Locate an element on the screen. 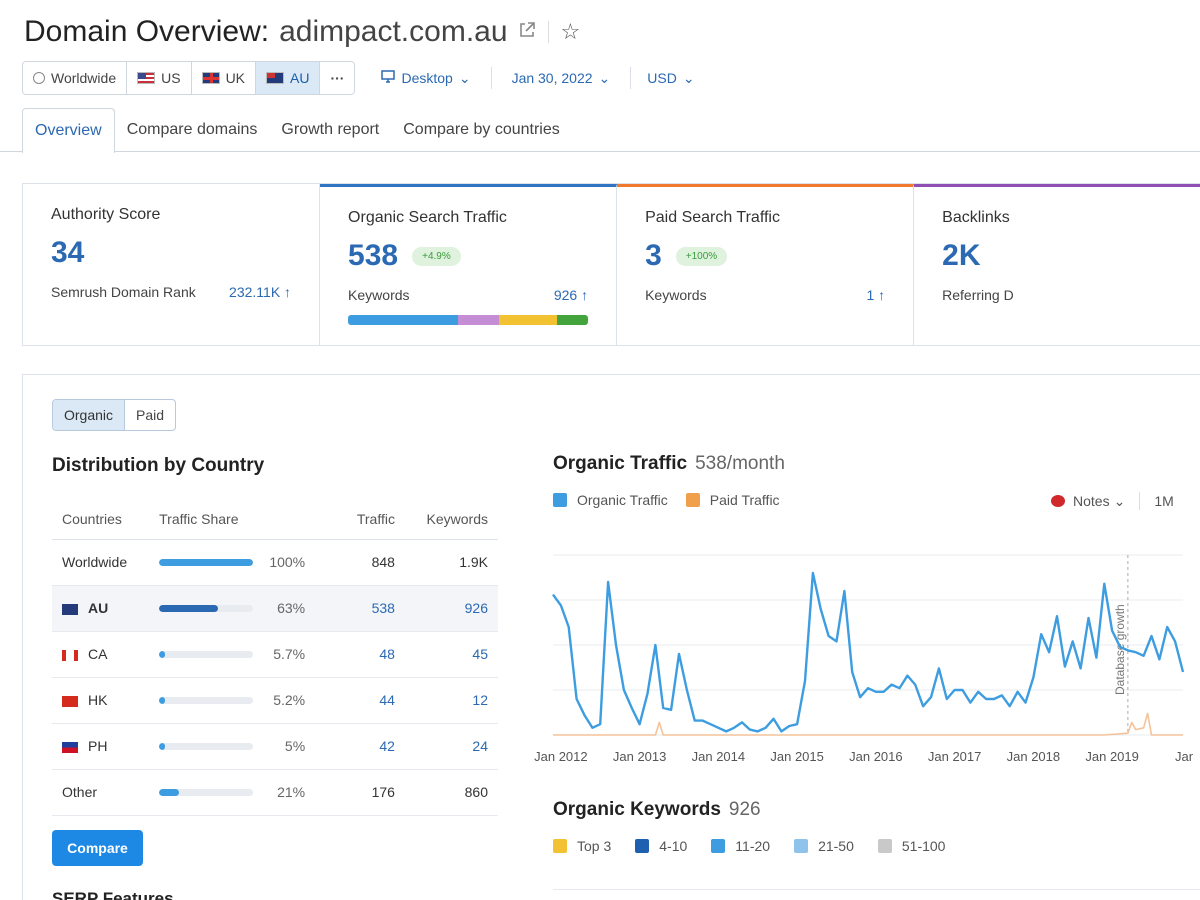 The height and width of the screenshot is (900, 1200). serp-features-title: SERP Features is located at coordinates (113, 894).